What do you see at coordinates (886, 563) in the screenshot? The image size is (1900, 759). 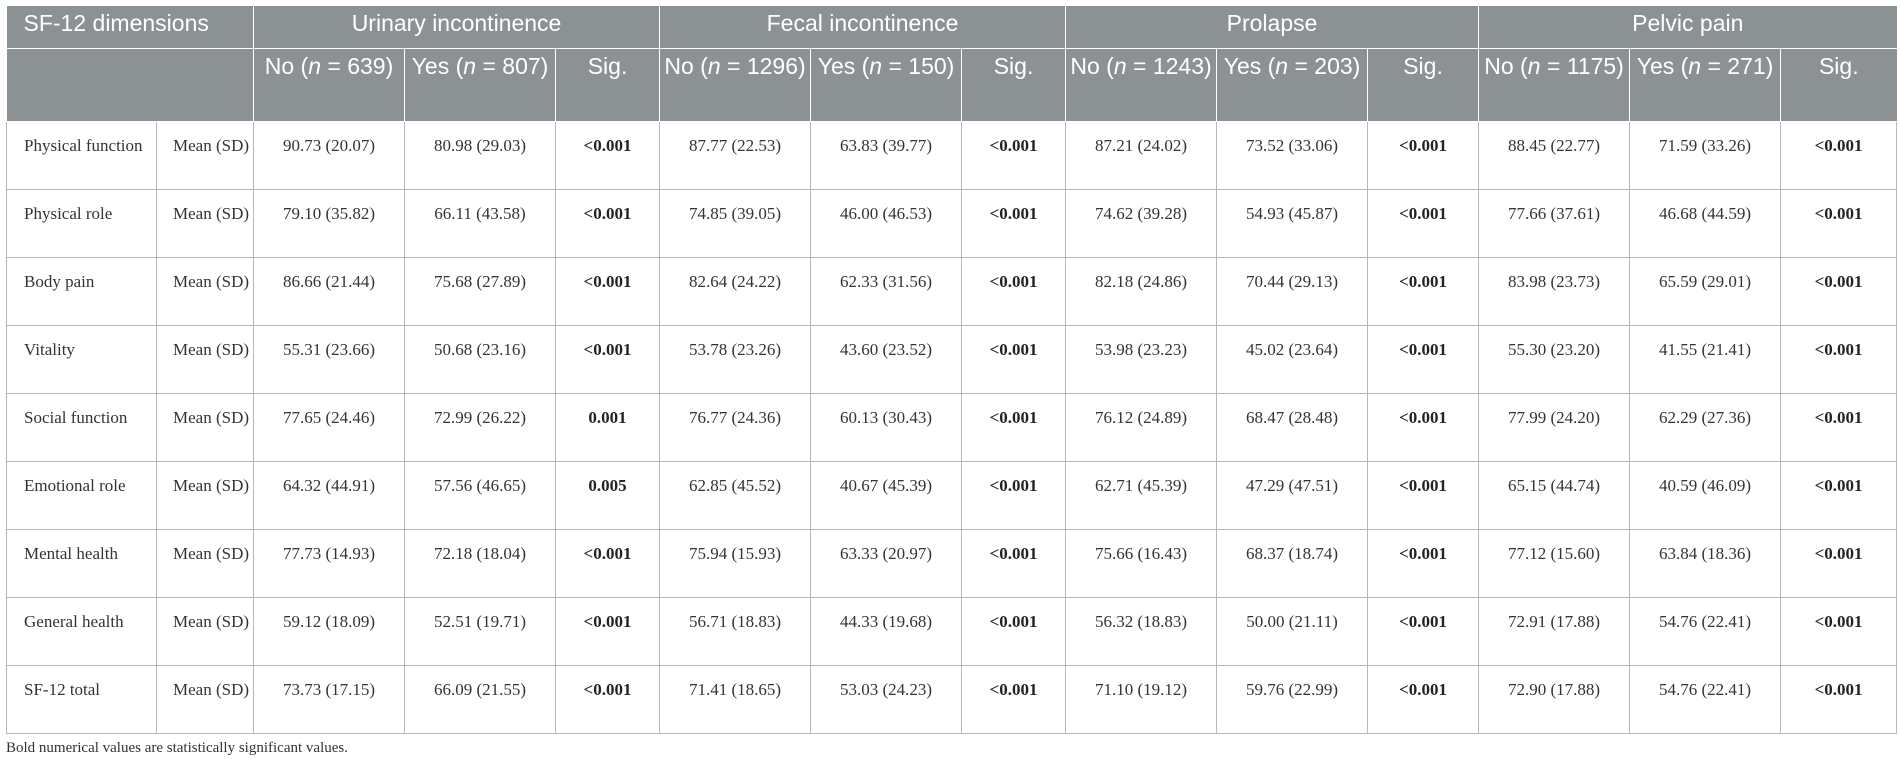 I see `mean-sd-cell: 63.33 (20.97)` at bounding box center [886, 563].